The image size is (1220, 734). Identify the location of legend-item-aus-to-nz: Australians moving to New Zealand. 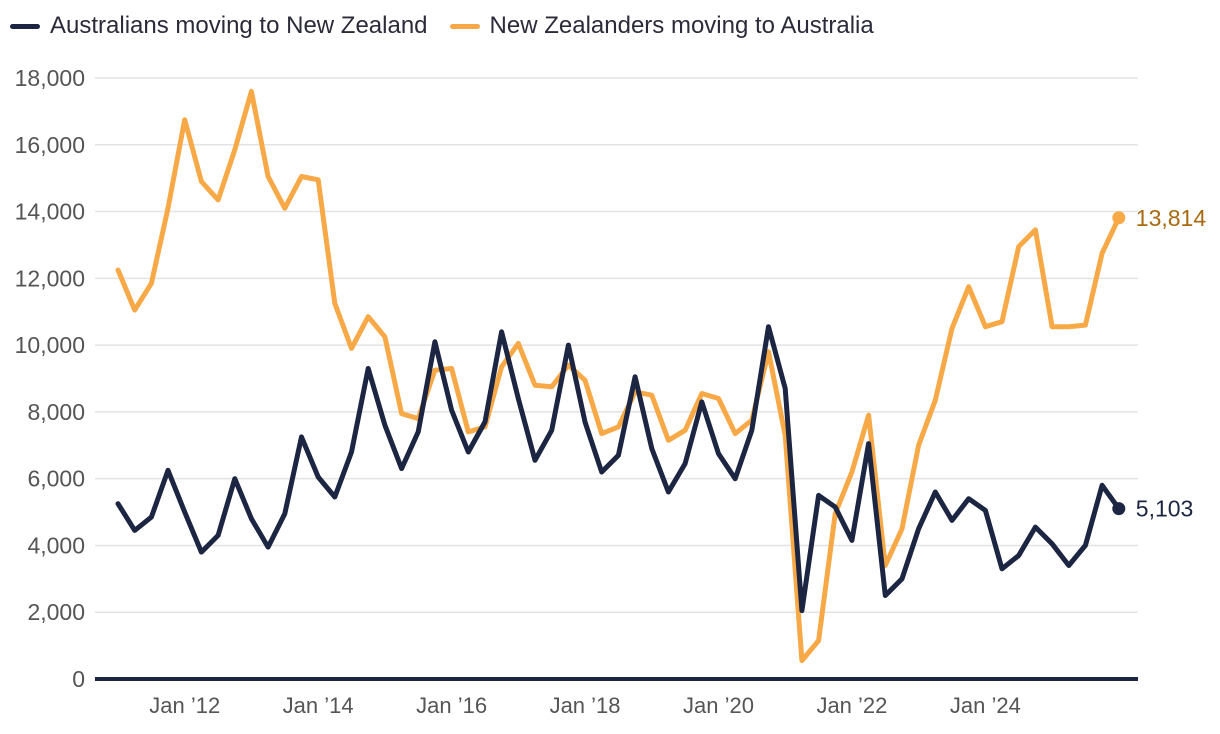
(219, 26).